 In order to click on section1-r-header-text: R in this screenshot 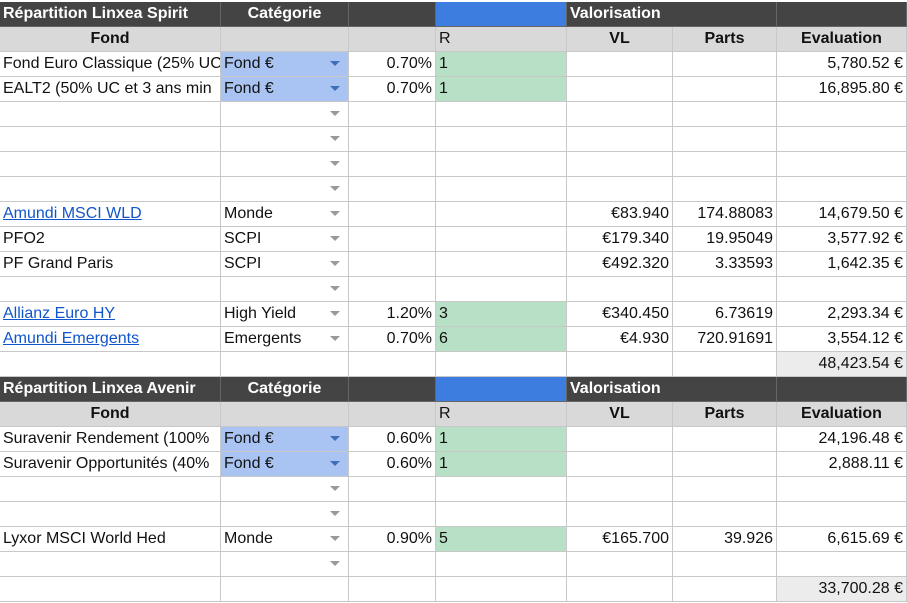, I will do `click(445, 38)`.